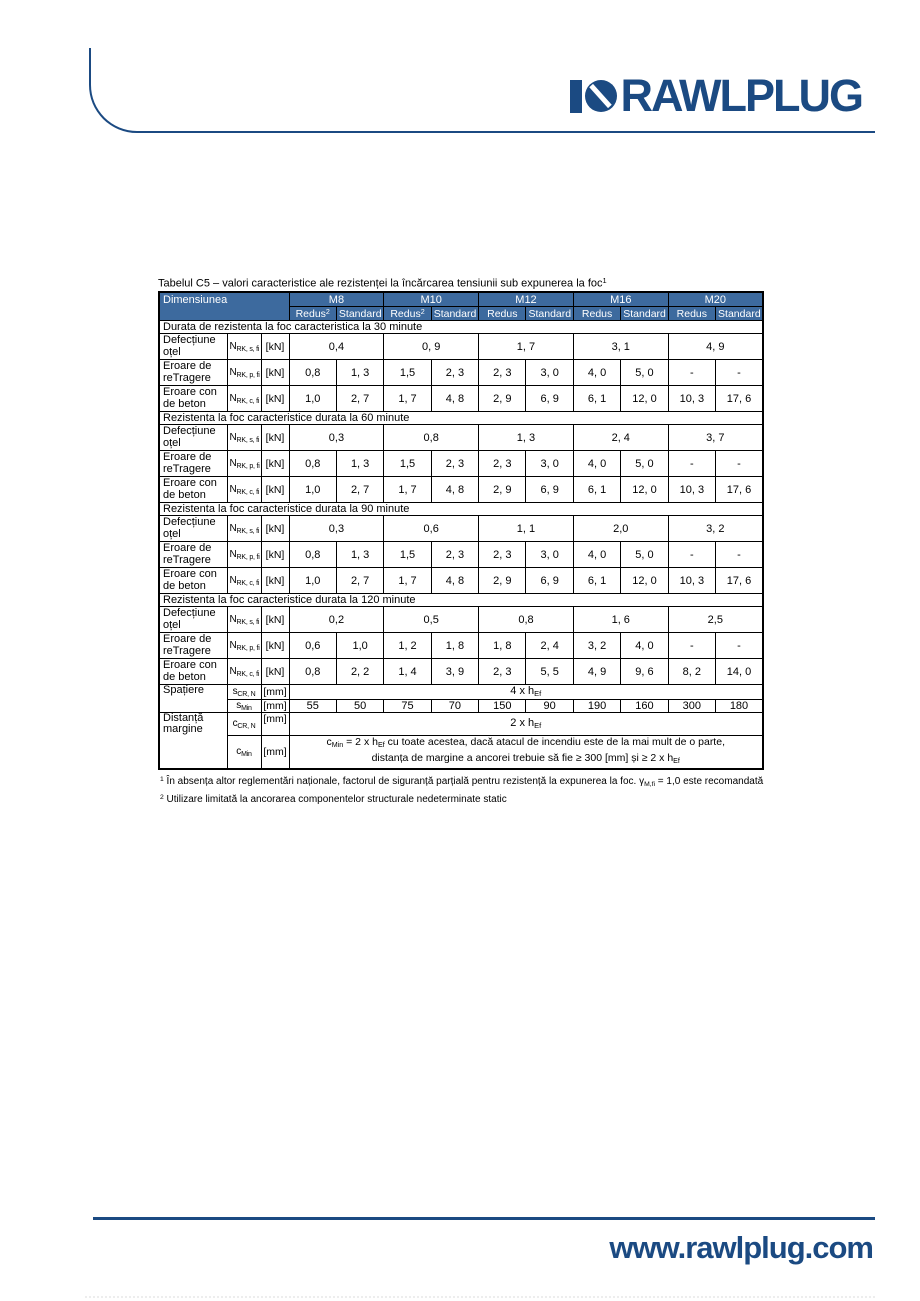 The height and width of the screenshot is (1301, 920). Describe the element at coordinates (716, 95) in the screenshot. I see `rawlplug-logo: RAWLPLUG` at that location.